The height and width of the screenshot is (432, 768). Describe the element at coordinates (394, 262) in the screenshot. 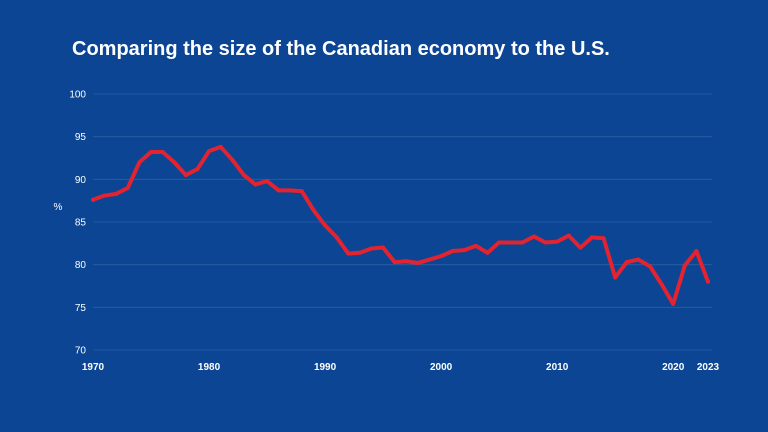

I see `data-point-1996` at that location.